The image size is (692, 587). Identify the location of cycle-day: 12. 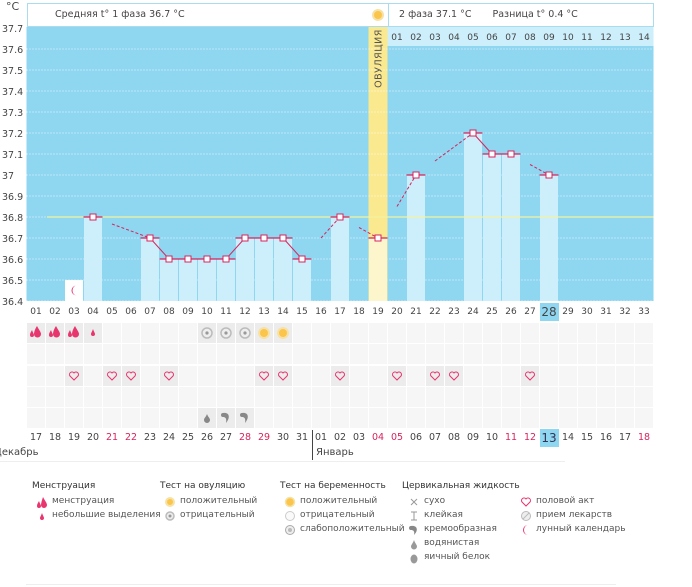
(245, 312).